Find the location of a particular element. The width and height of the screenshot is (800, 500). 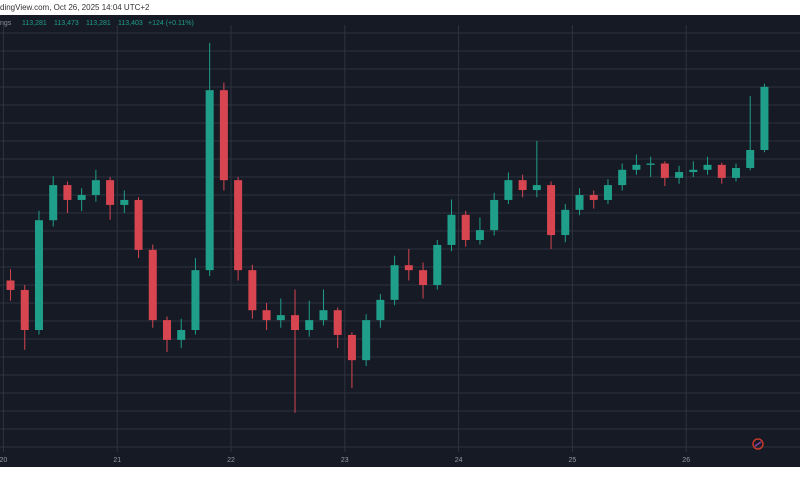

x-tick-label: 26 is located at coordinates (686, 460).